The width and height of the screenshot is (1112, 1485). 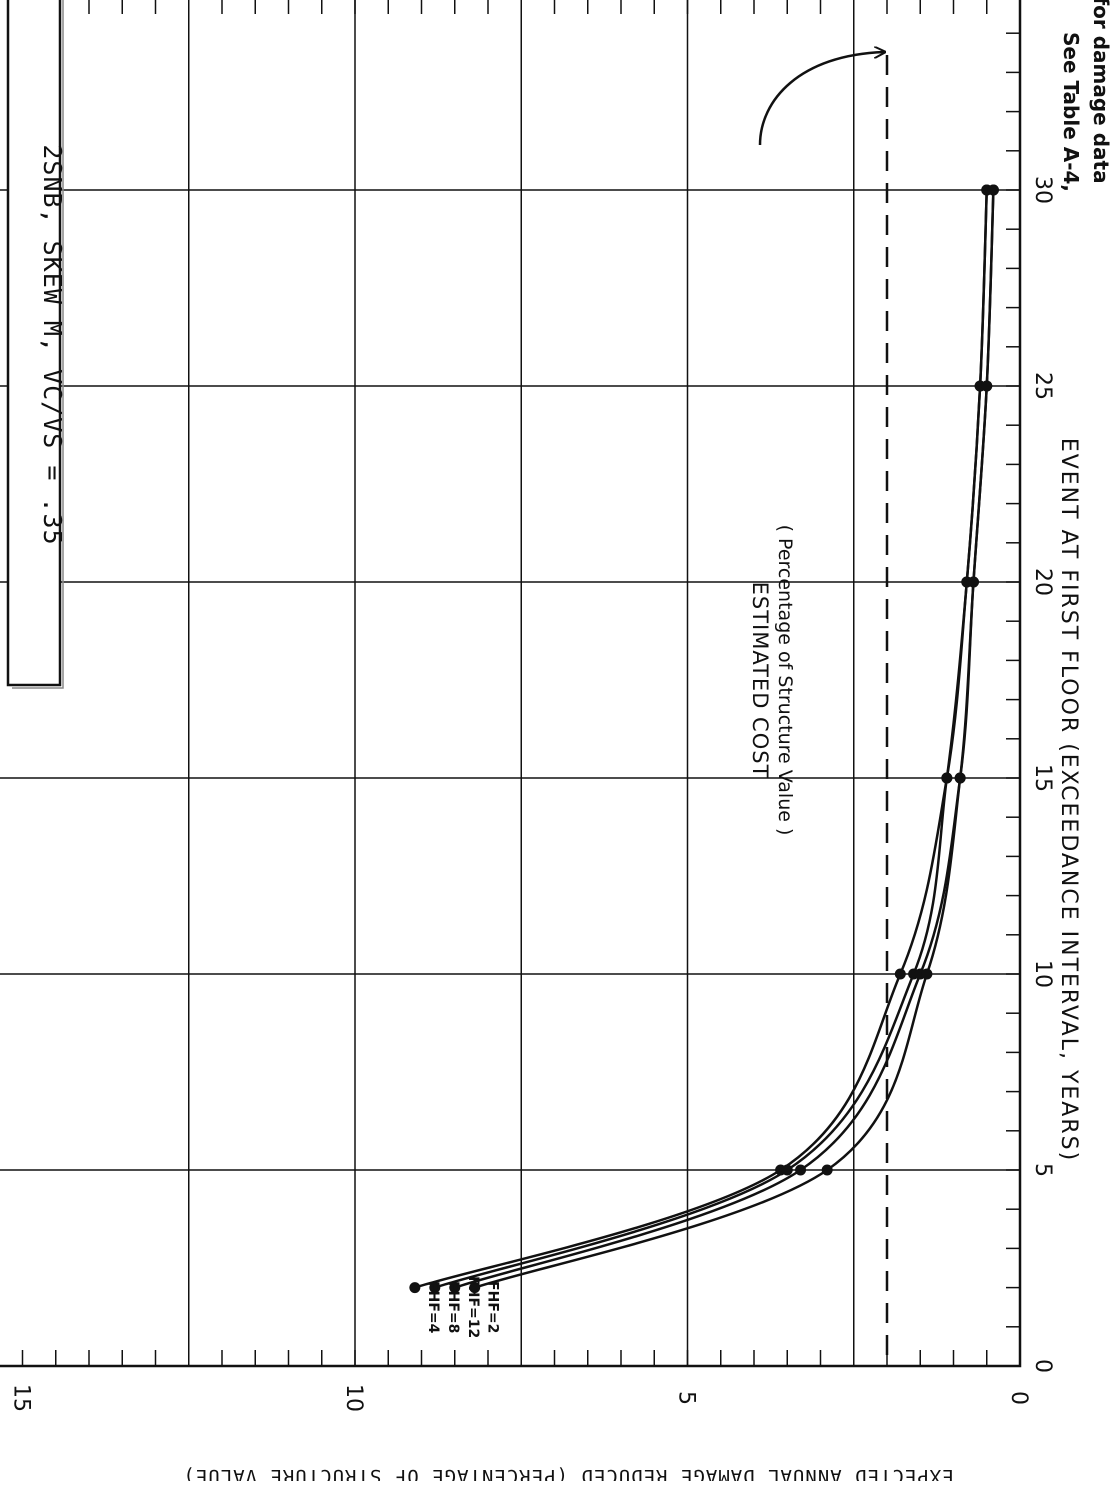 I want to click on table-note-line2: for damage data, so click(x=1100, y=92).